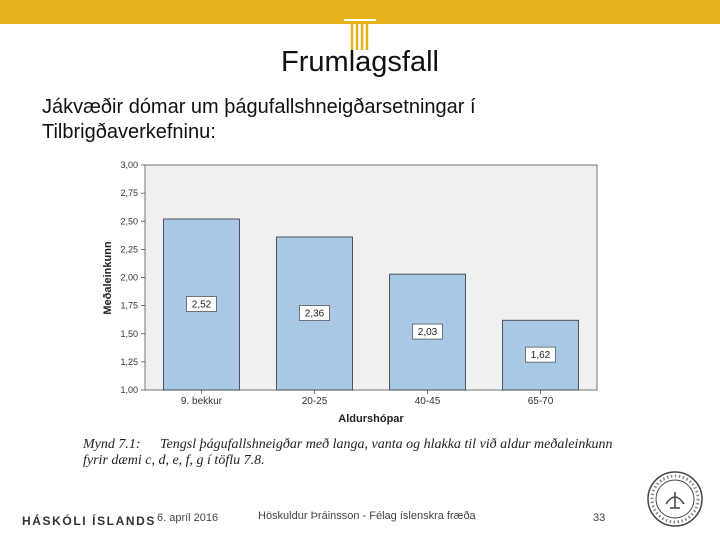  I want to click on y-tick-label: 2,50, so click(129, 221).